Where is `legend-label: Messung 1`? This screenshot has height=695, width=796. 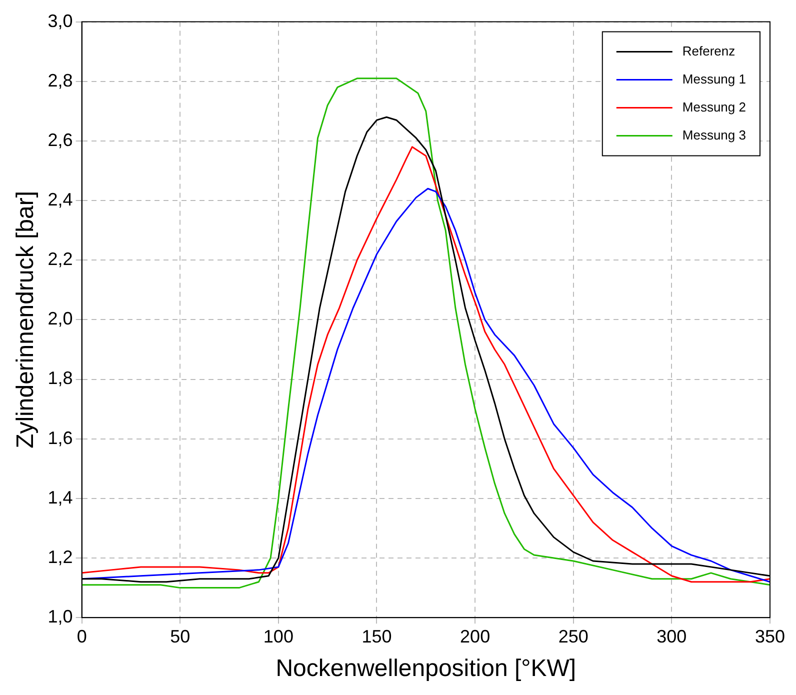 legend-label: Messung 1 is located at coordinates (714, 78).